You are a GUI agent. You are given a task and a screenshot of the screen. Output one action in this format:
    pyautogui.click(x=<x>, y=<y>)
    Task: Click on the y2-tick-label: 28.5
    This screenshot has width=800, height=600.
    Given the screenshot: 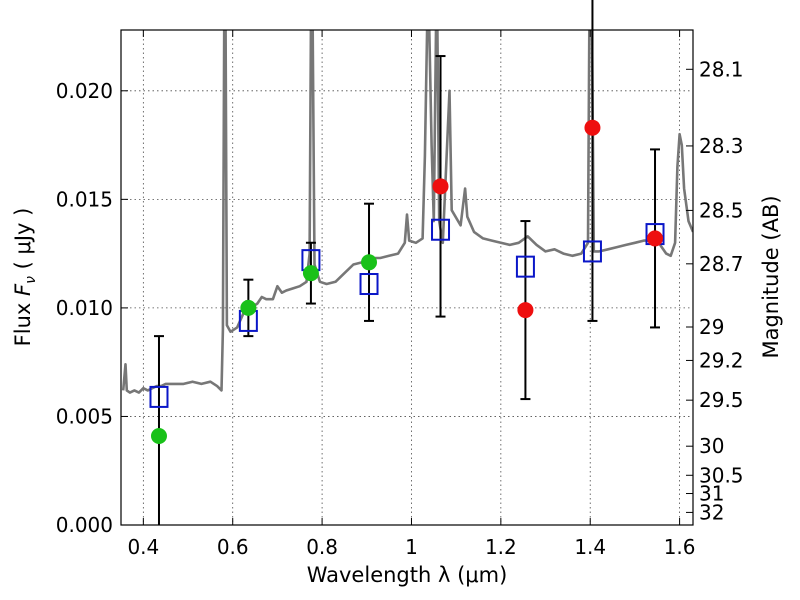 What is the action you would take?
    pyautogui.click(x=721, y=210)
    